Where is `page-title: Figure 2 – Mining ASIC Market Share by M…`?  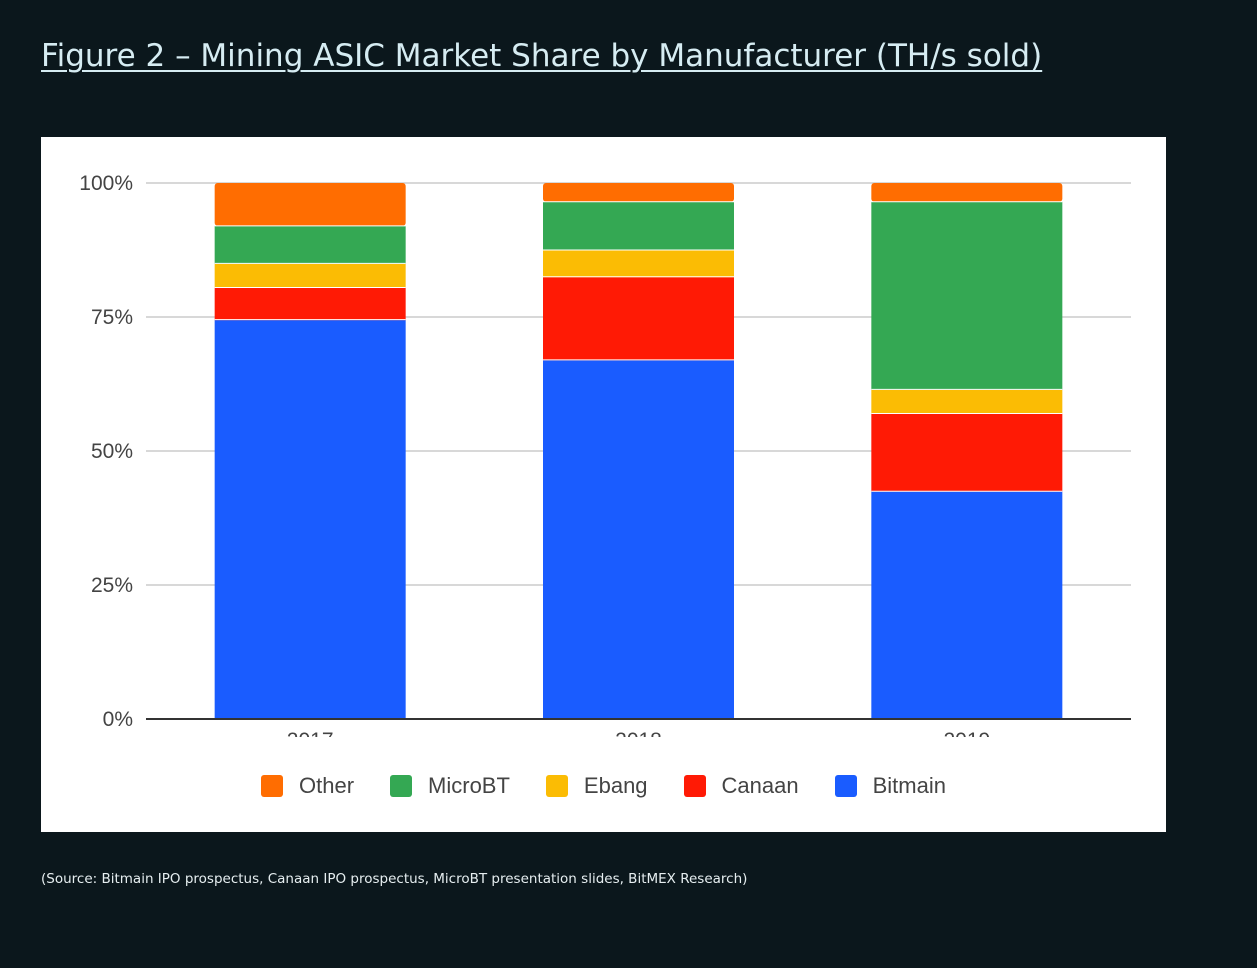 page-title: Figure 2 – Mining ASIC Market Share by M… is located at coordinates (542, 56).